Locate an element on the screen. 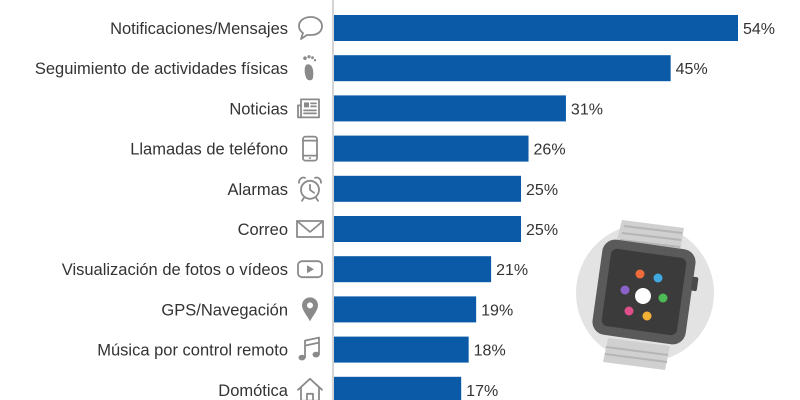 The height and width of the screenshot is (400, 800). home-icon is located at coordinates (310, 388).